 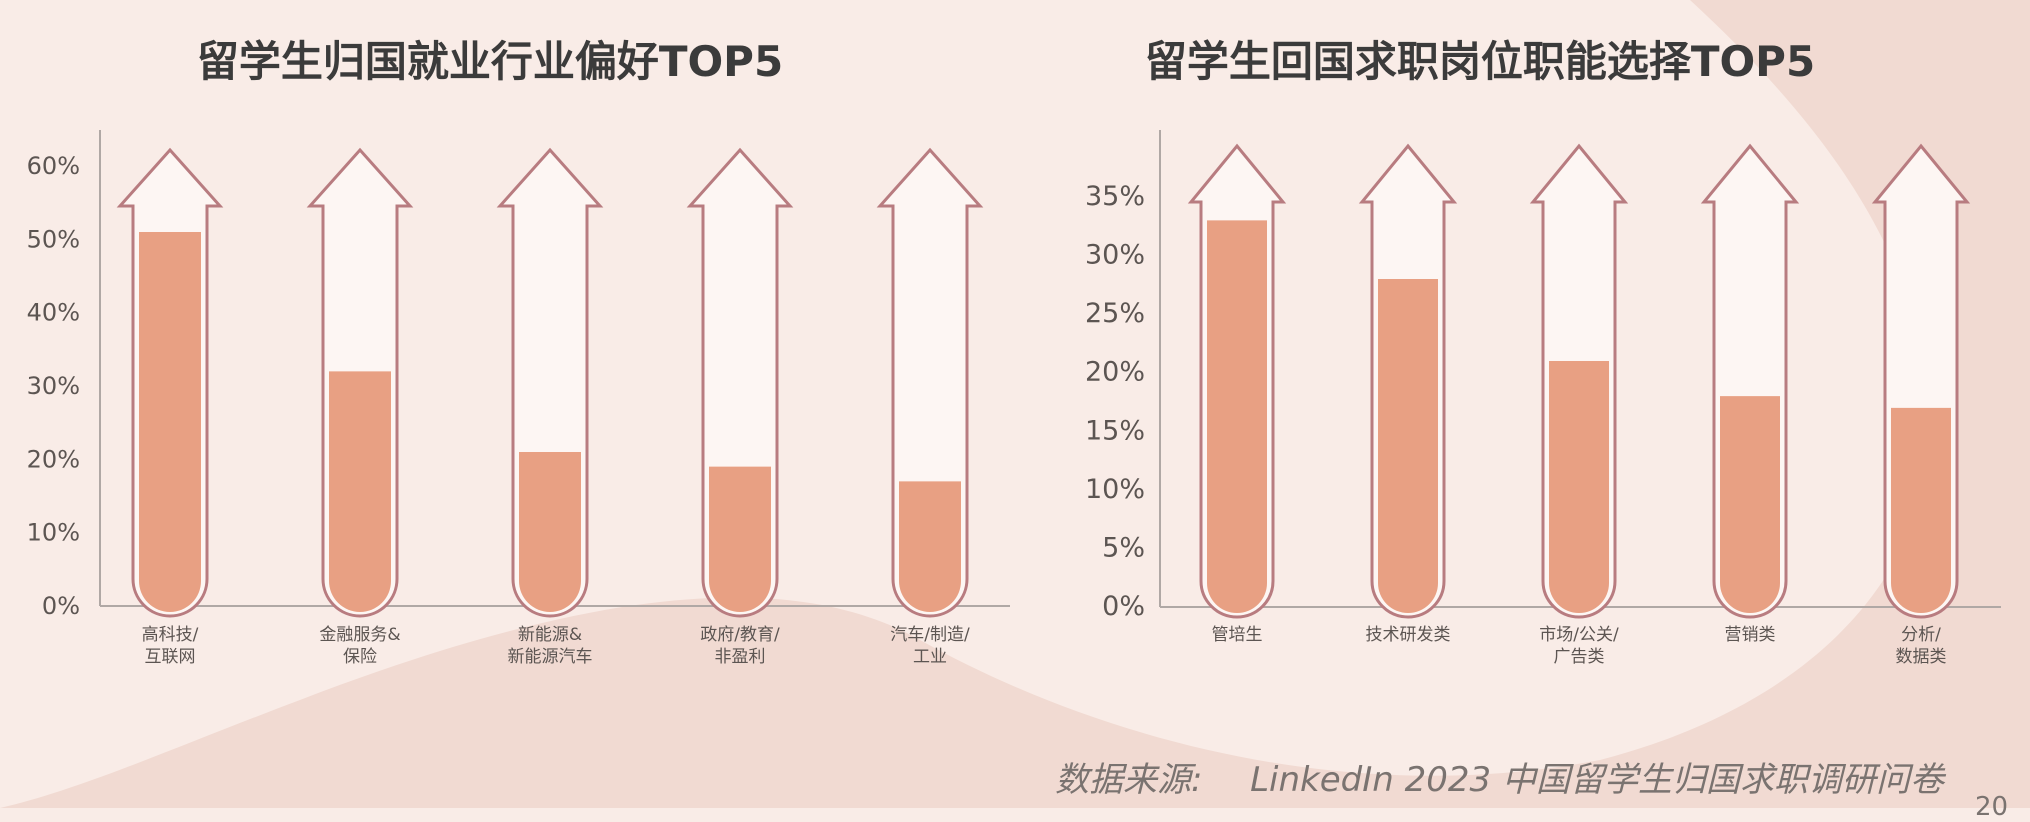 I want to click on x-category-label: 新能源&, so click(x=550, y=635).